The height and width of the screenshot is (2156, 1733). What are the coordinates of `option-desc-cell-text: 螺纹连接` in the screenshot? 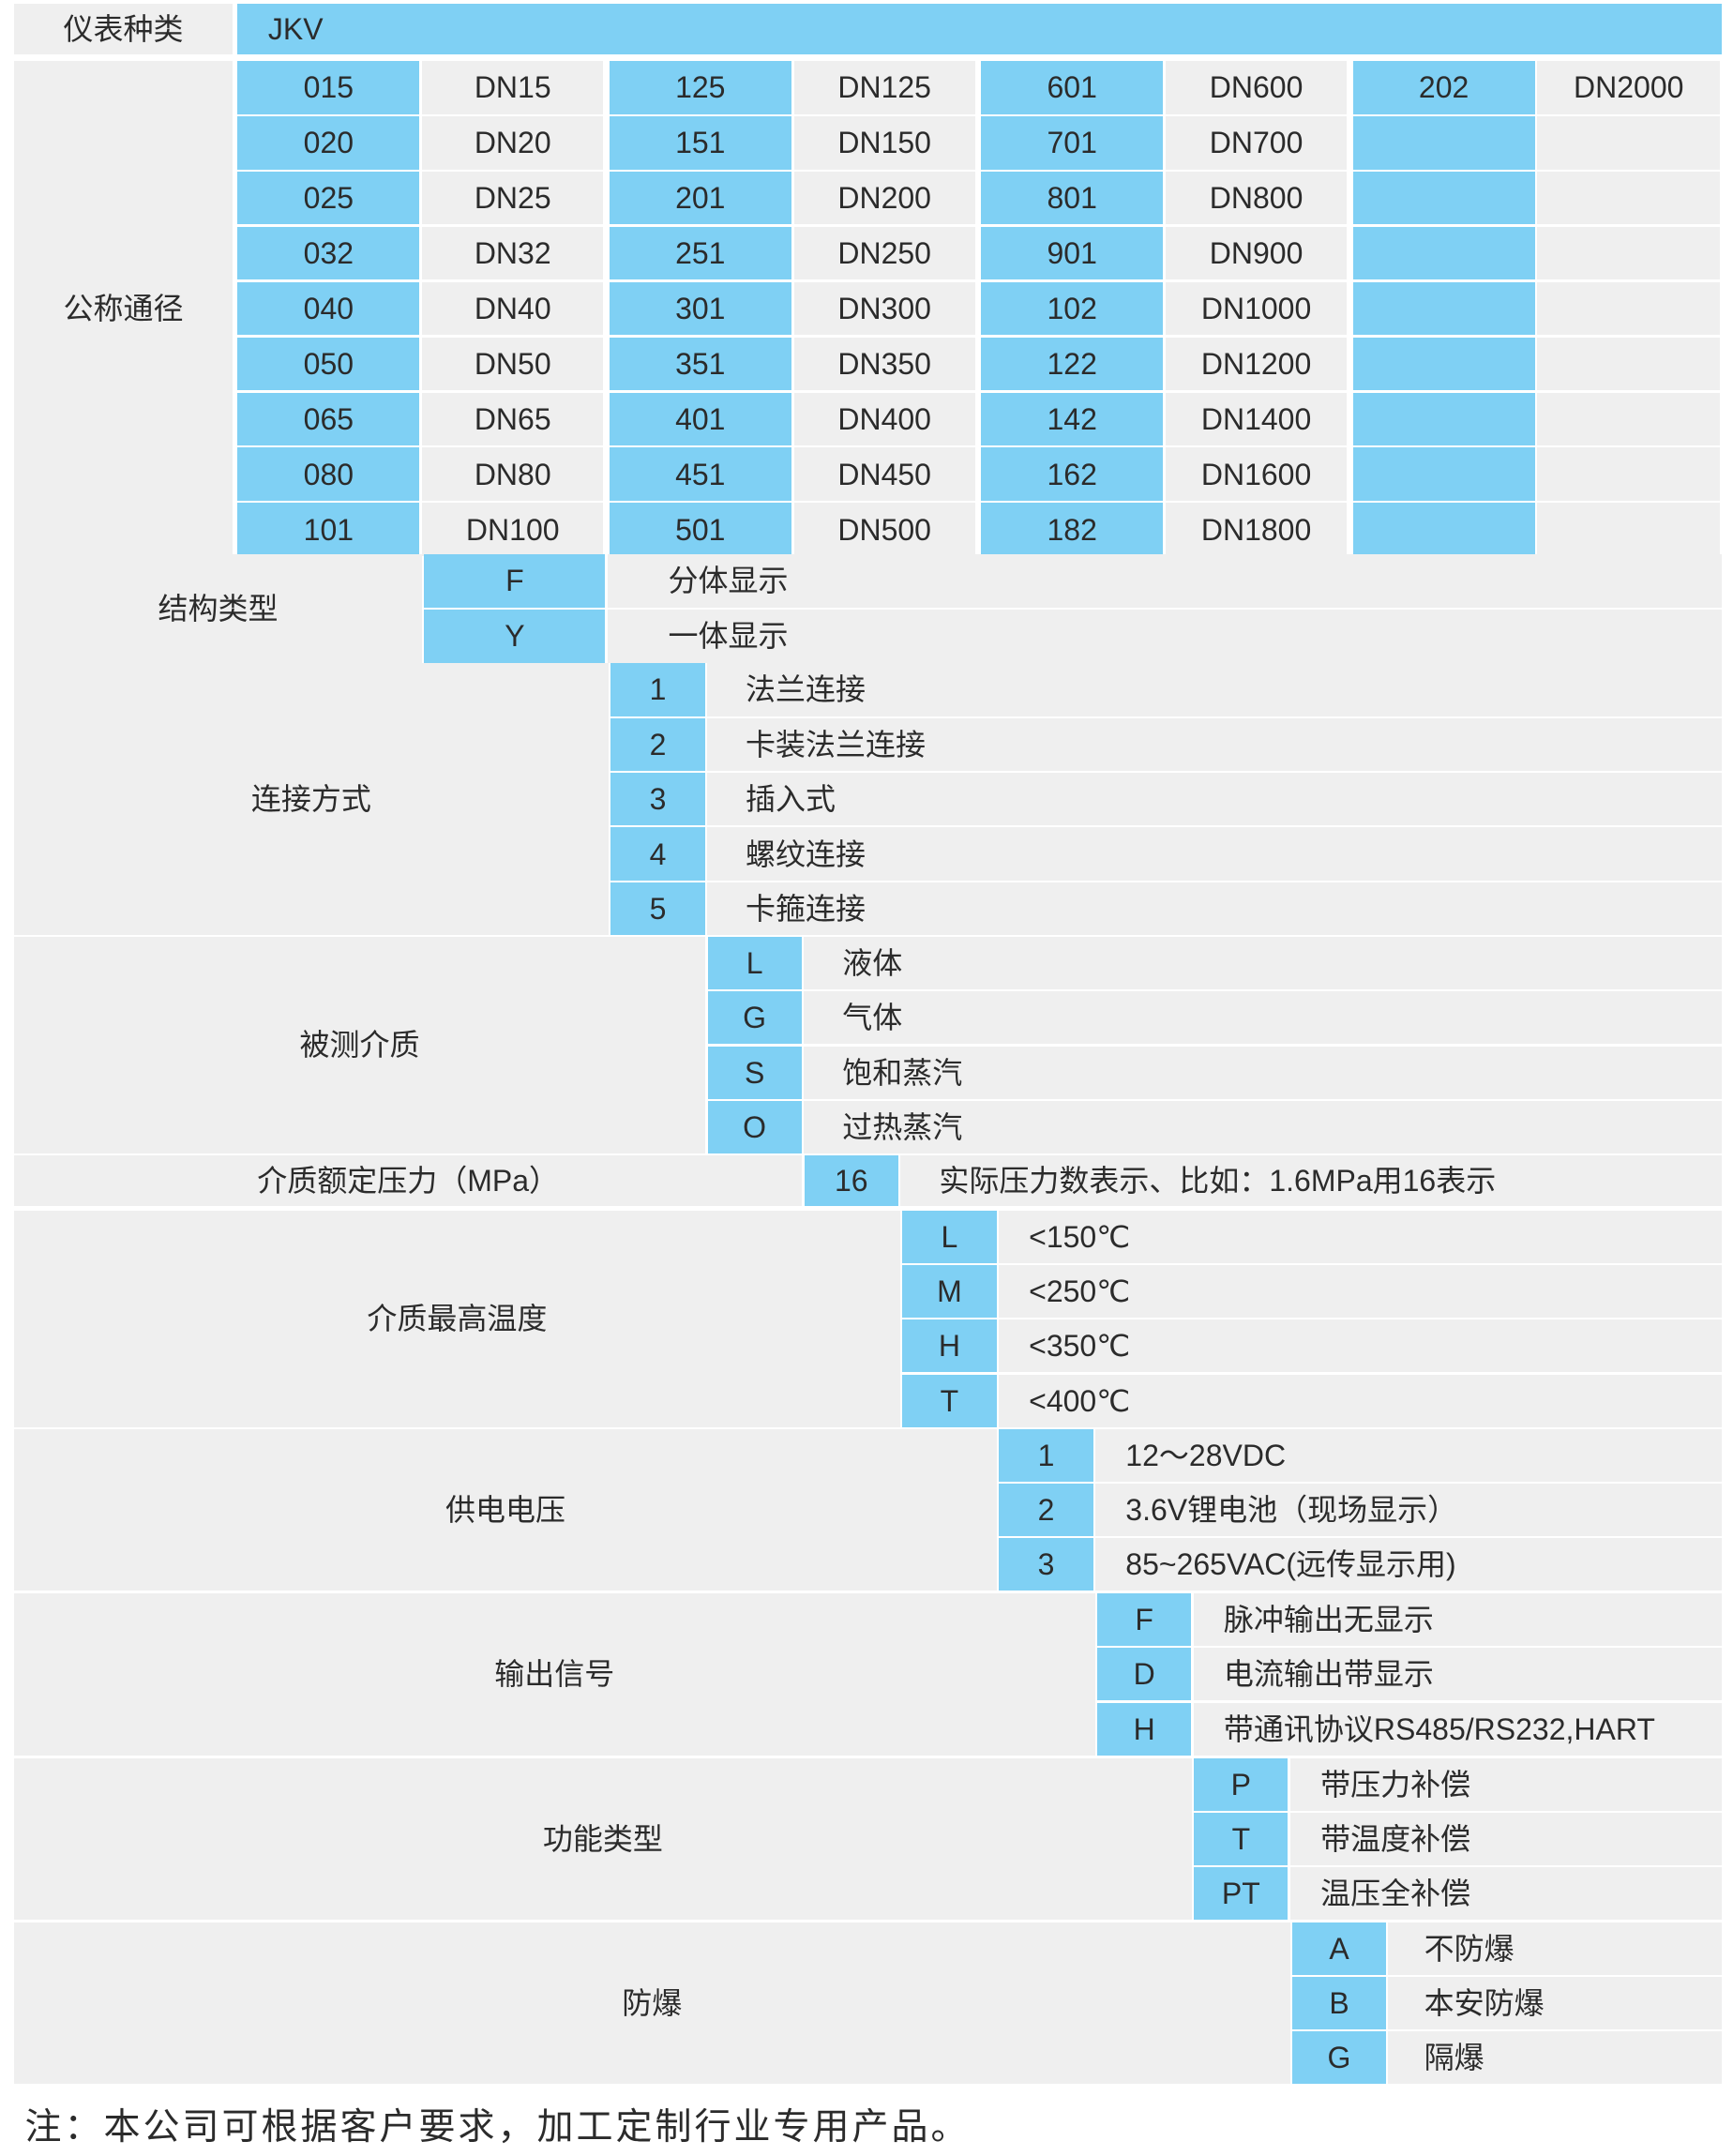 It's located at (806, 854).